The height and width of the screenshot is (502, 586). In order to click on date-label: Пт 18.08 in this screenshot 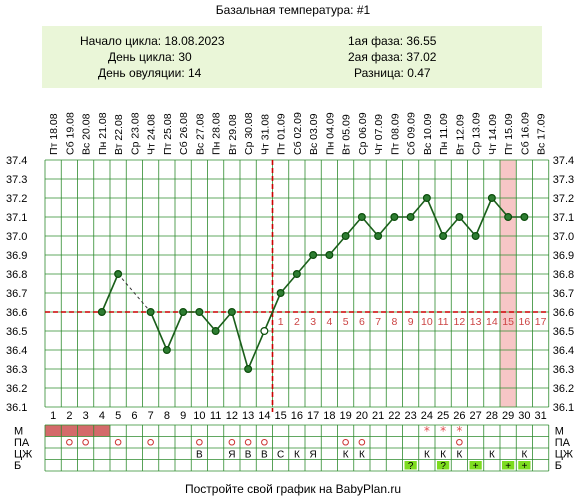, I will do `click(54, 134)`.